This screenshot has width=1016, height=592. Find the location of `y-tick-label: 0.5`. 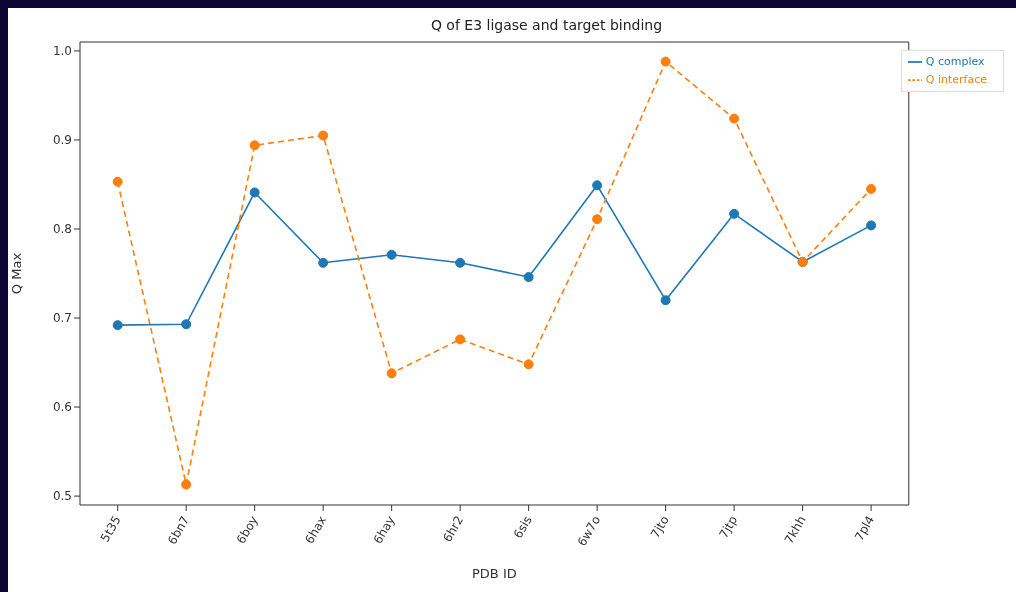

y-tick-label: 0.5 is located at coordinates (62, 496).